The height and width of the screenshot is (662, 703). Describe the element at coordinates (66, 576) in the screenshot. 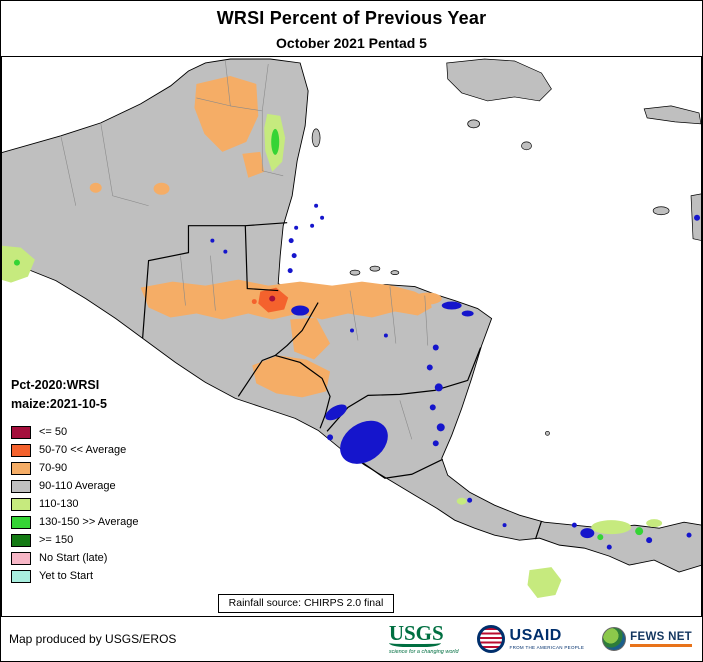

I see `legend-label: Yet to Start` at that location.